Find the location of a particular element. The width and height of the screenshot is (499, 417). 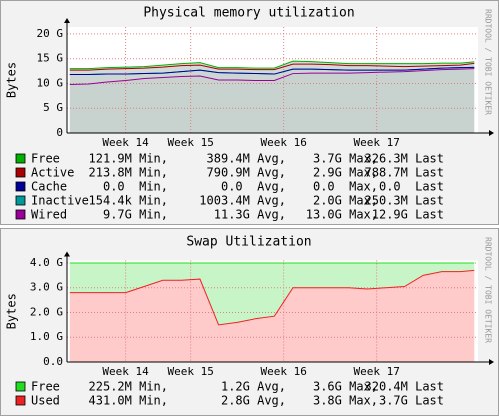

legend-stat: 13.0G Max, is located at coordinates (342, 215).